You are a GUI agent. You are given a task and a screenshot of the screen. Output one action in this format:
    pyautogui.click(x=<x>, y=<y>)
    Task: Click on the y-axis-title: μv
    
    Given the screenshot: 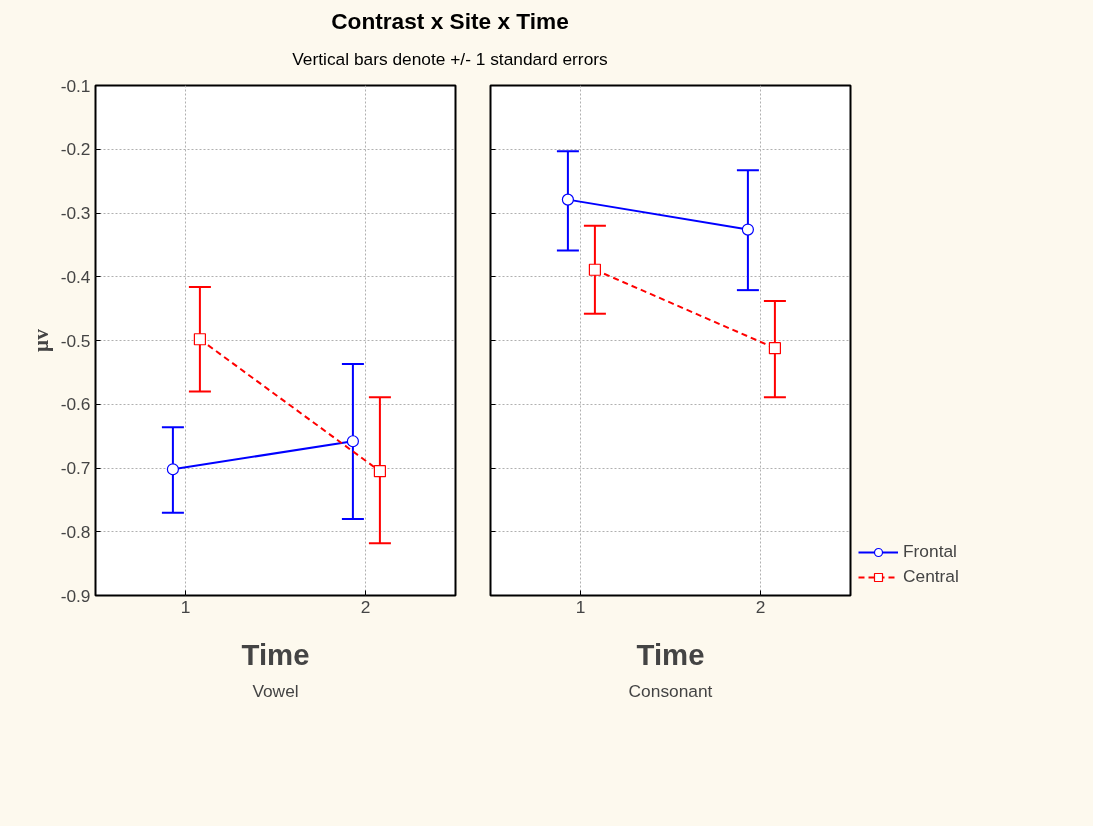 What is the action you would take?
    pyautogui.click(x=40, y=340)
    